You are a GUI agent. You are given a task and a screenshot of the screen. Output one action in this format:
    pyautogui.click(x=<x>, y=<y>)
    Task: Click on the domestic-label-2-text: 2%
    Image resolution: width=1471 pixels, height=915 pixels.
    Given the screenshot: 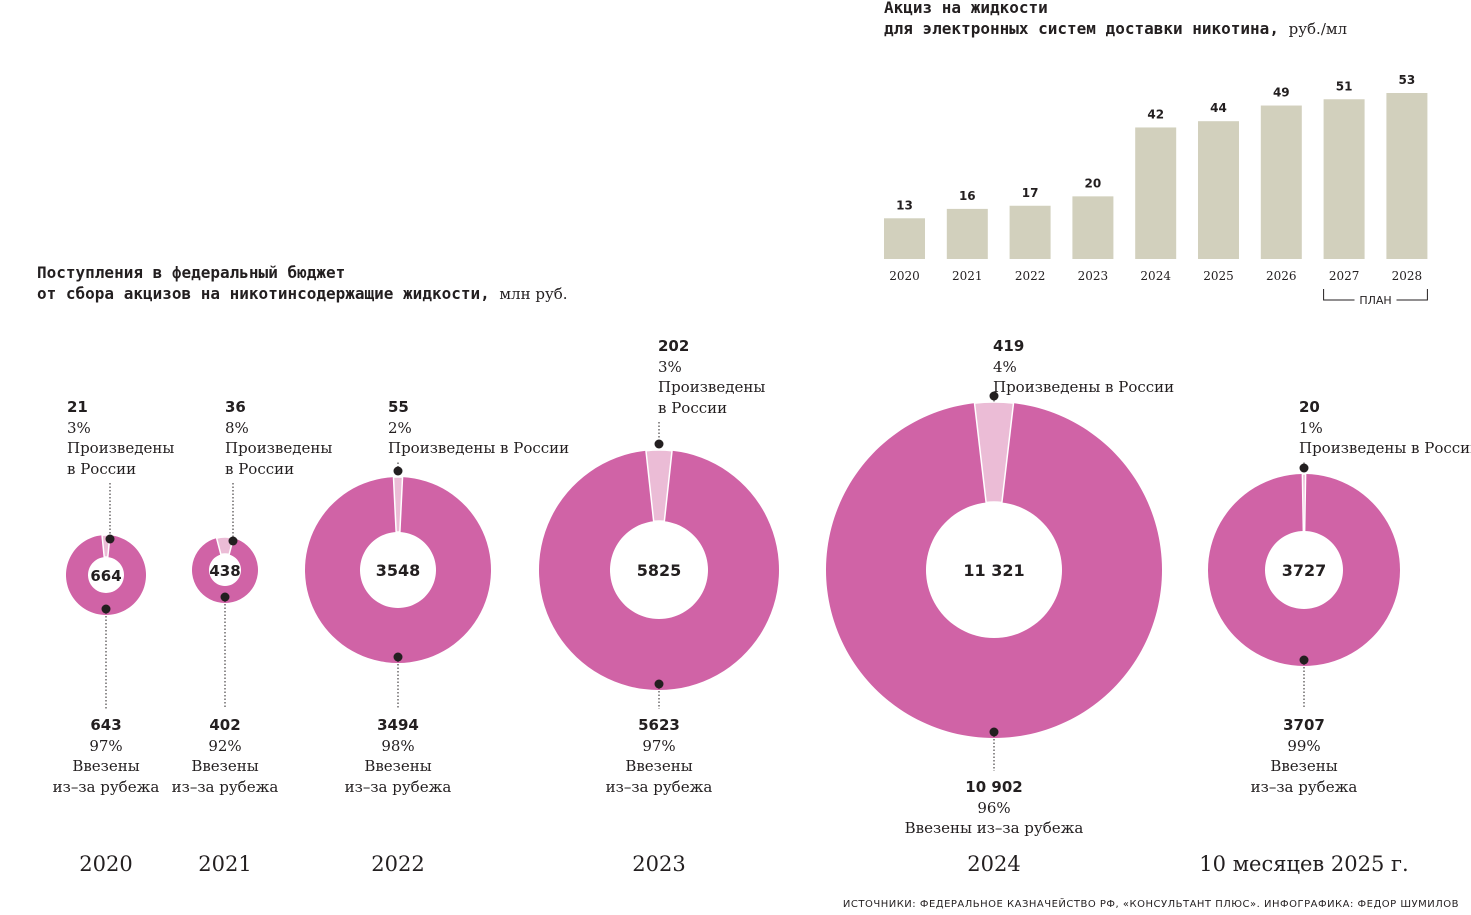 What is the action you would take?
    pyautogui.click(x=400, y=427)
    